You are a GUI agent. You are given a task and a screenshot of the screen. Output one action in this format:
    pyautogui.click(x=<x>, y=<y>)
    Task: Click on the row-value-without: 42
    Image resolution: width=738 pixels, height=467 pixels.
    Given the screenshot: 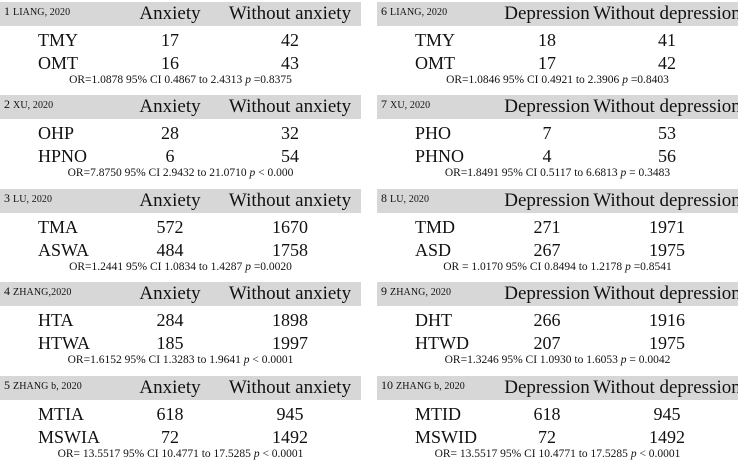 What is the action you would take?
    pyautogui.click(x=290, y=40)
    